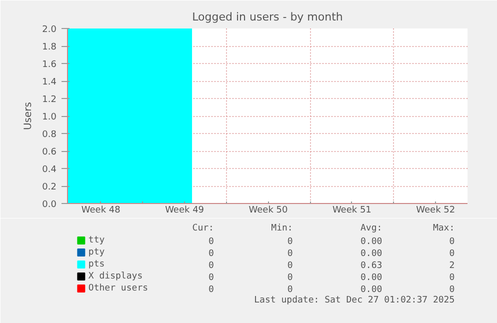  I want to click on y-tick-label: 0.0, so click(49, 205).